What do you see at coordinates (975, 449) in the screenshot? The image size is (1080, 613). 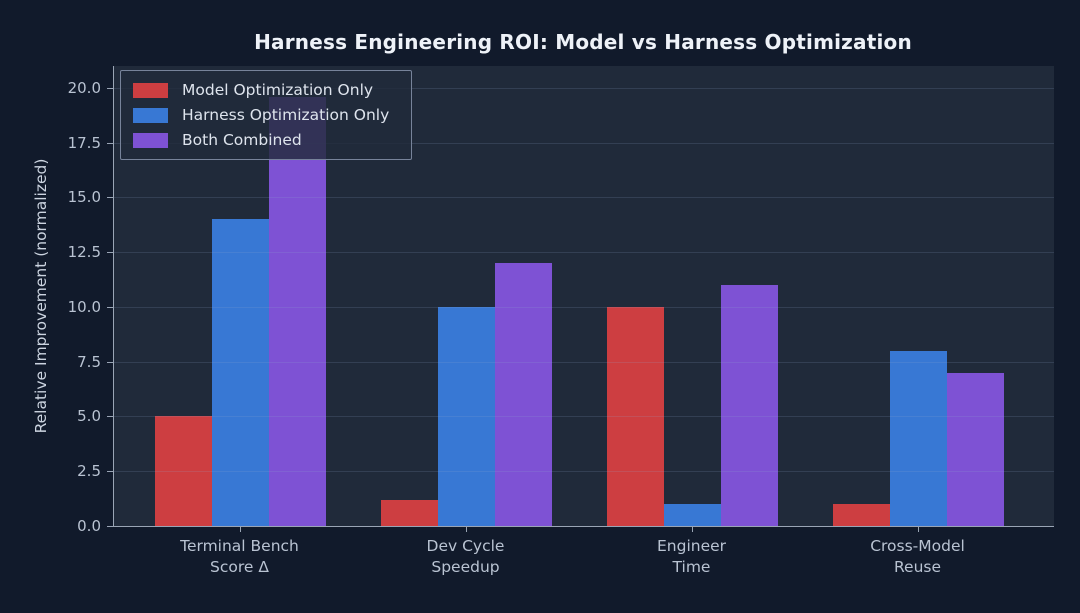 I see `bar-series2-cat3` at bounding box center [975, 449].